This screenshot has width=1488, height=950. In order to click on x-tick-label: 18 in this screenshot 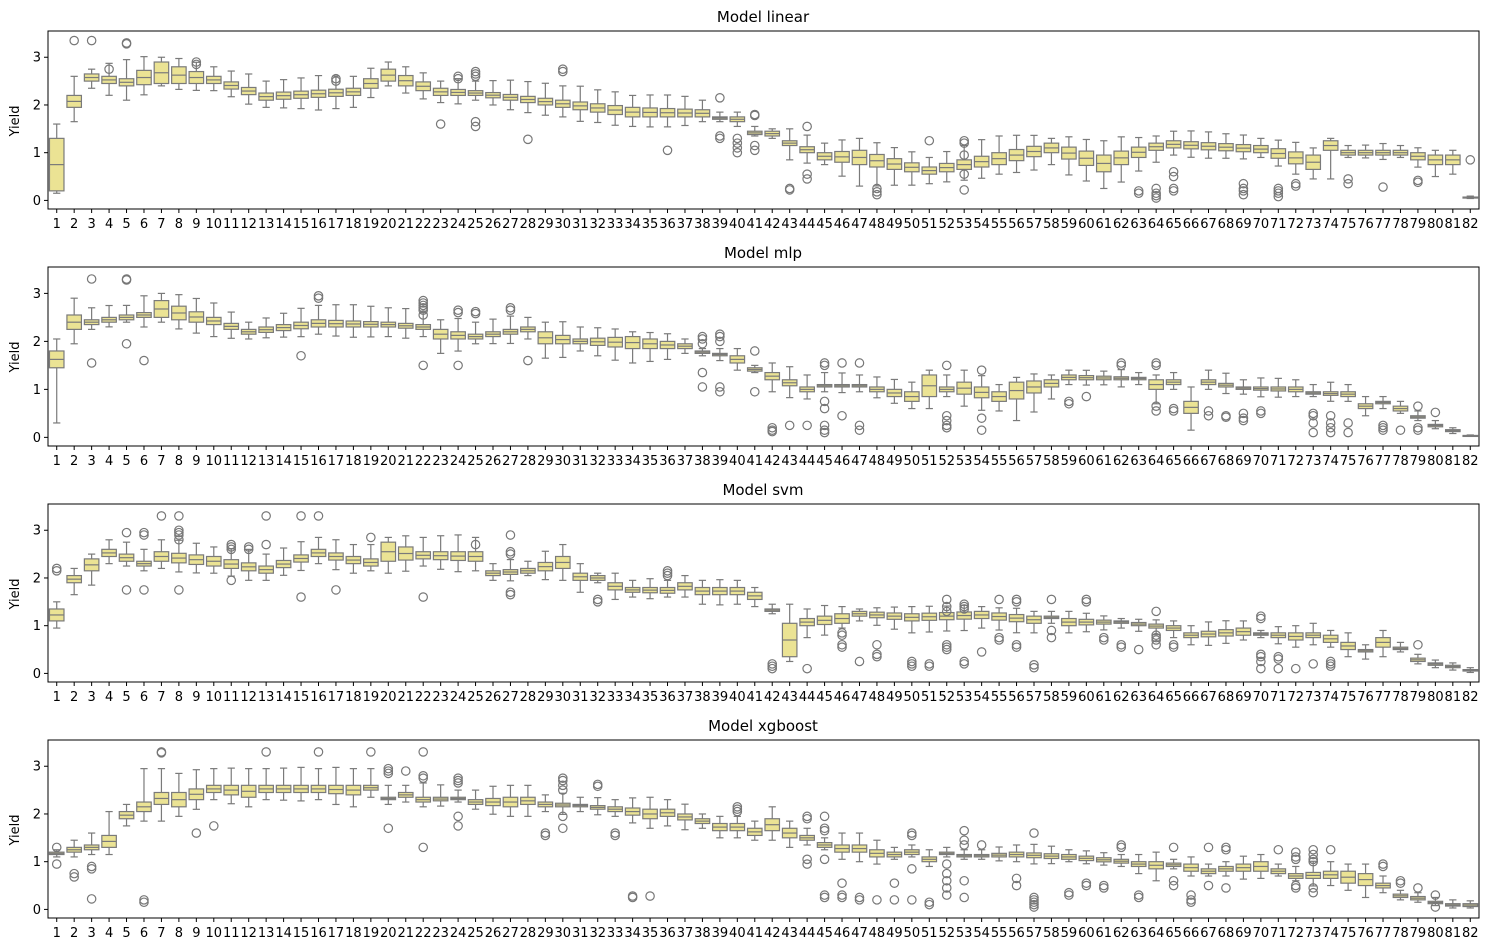, I will do `click(353, 224)`.